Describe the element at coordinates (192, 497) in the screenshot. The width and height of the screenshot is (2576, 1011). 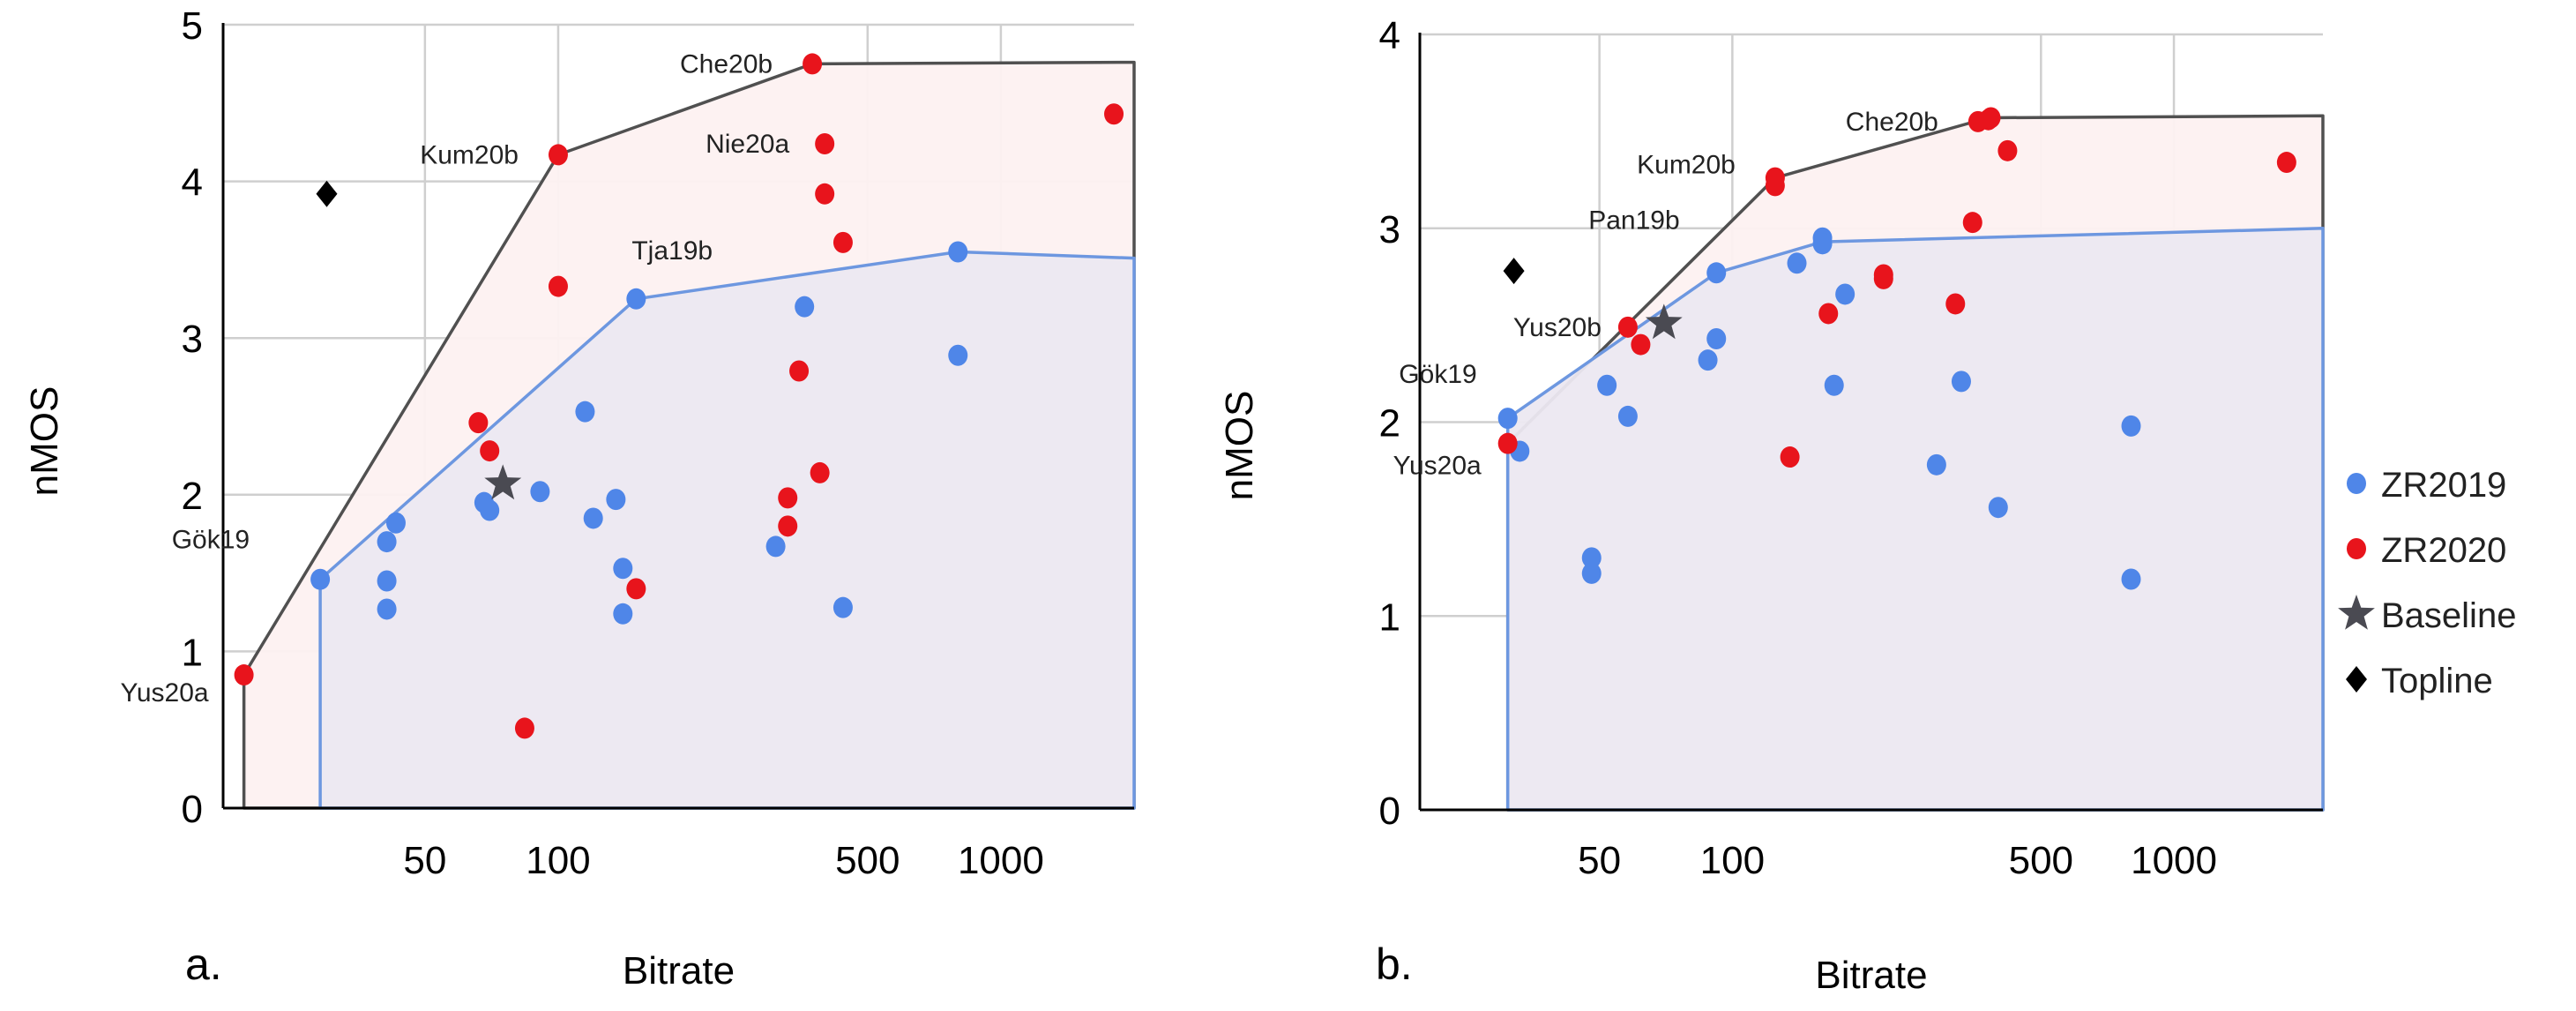
I see `y-tick-label: 2` at that location.